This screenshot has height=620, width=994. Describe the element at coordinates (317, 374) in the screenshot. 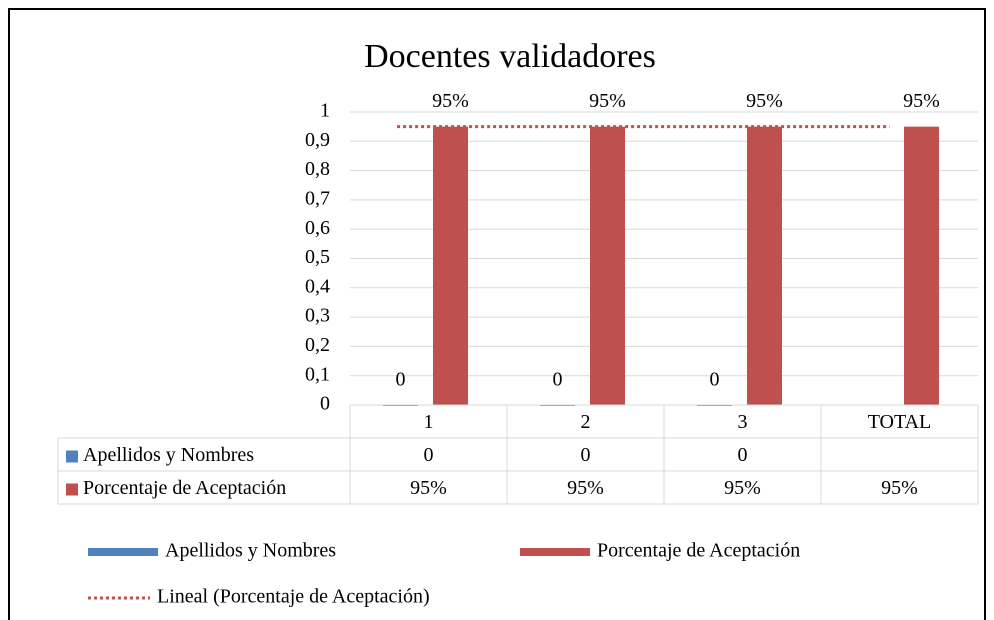

I see `y-tick-label: 0,1` at that location.